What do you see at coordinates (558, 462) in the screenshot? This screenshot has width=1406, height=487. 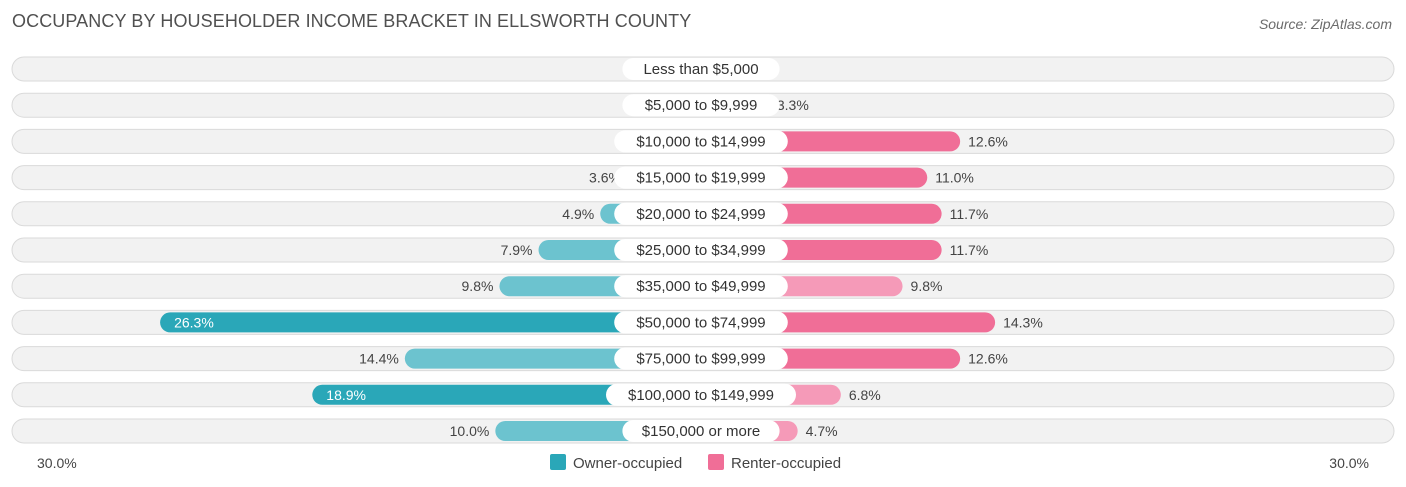 I see `legend-swatch-owner` at bounding box center [558, 462].